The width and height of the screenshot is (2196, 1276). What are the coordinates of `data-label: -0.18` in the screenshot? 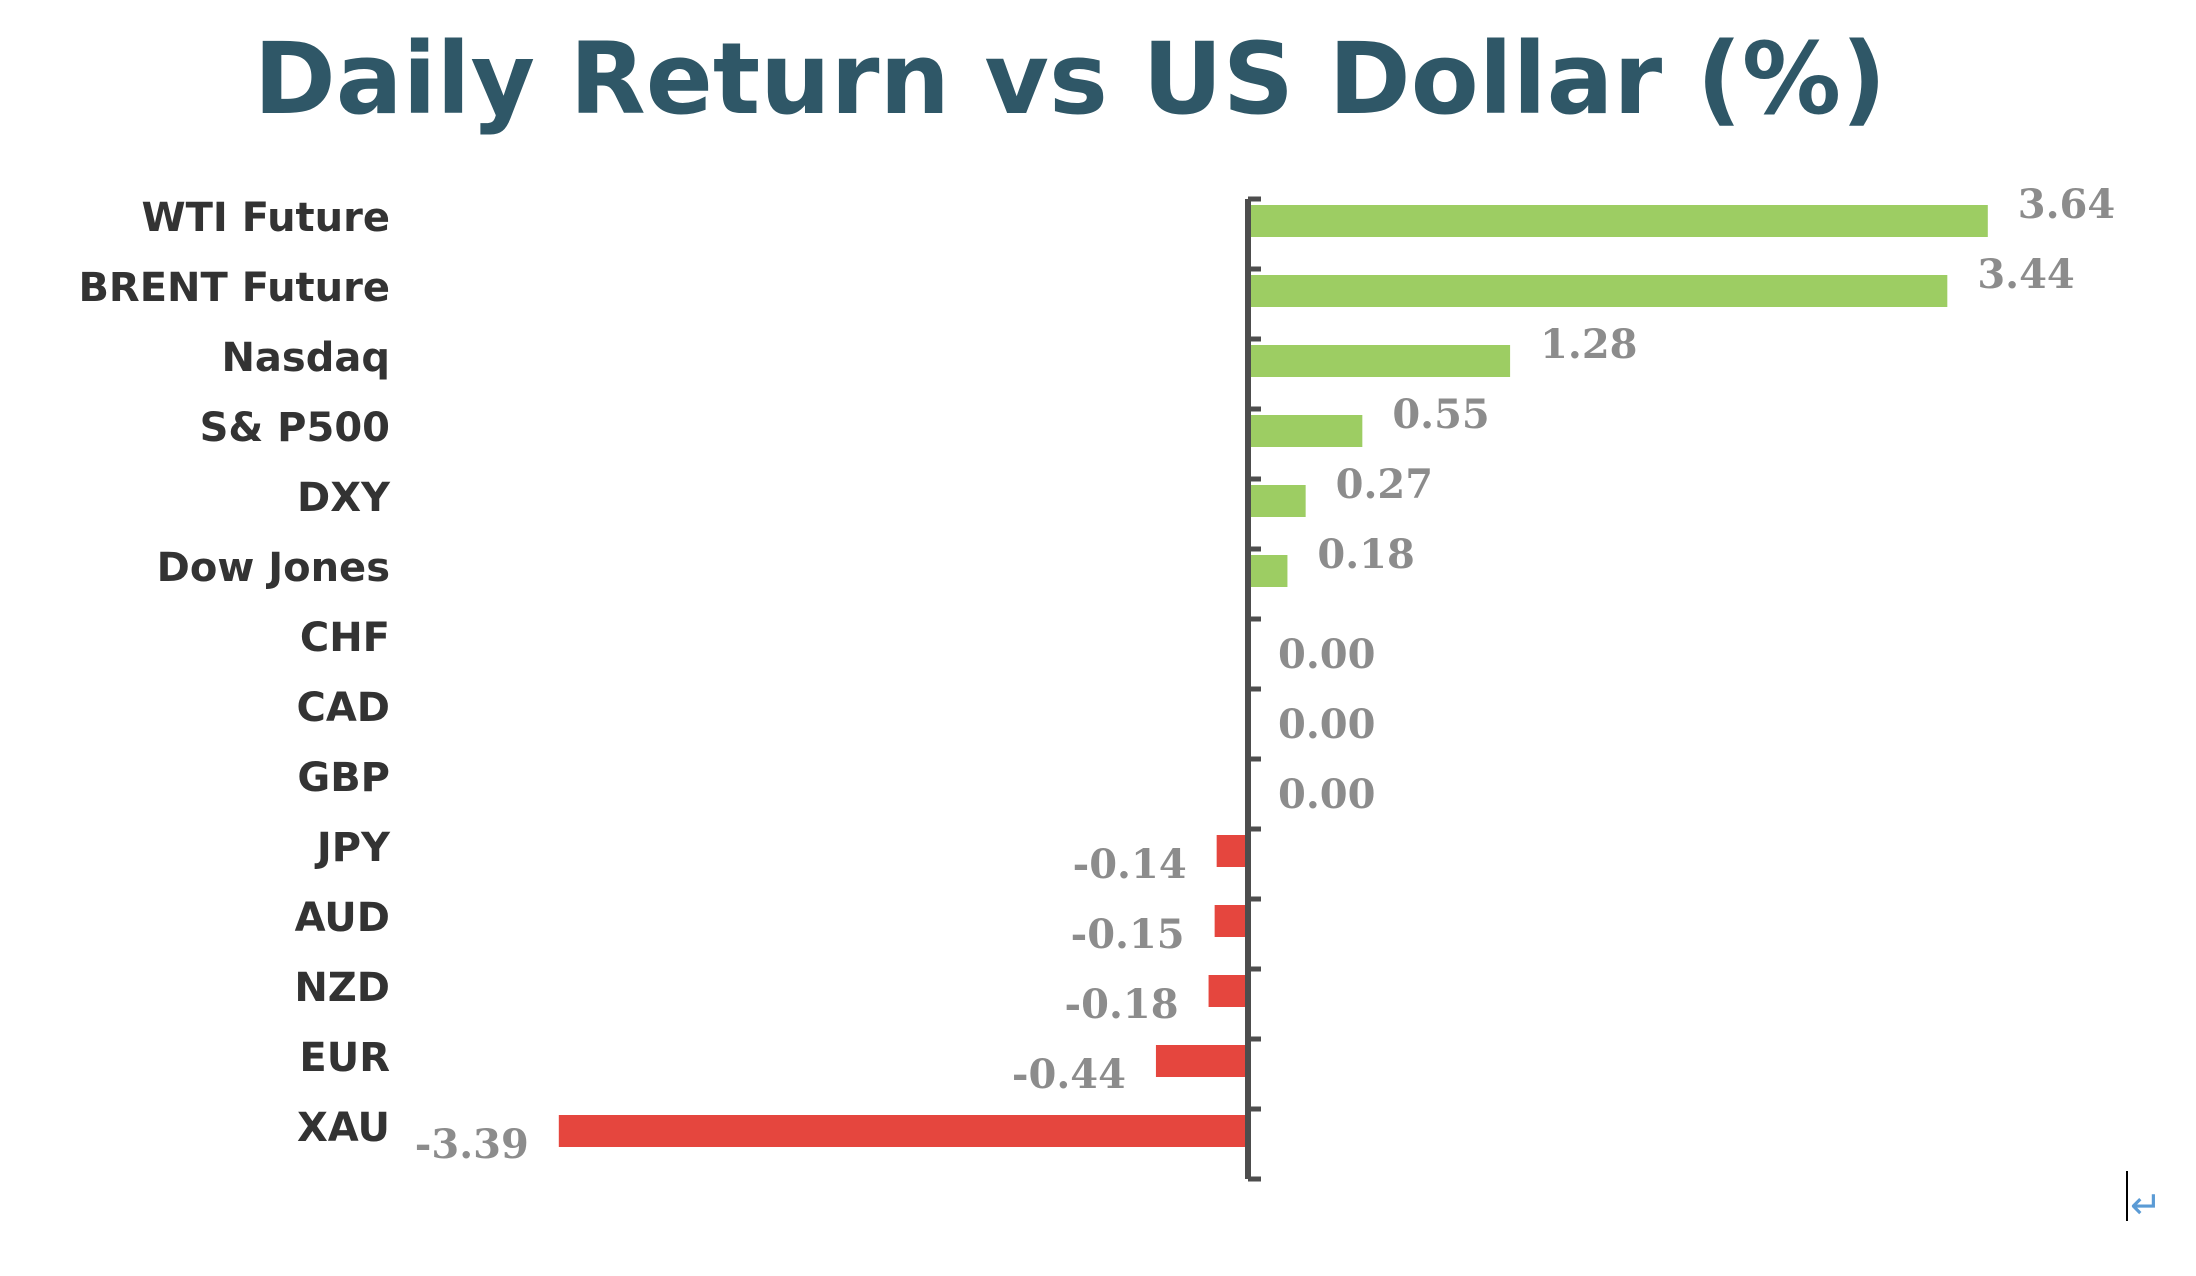 It's located at (1122, 1004).